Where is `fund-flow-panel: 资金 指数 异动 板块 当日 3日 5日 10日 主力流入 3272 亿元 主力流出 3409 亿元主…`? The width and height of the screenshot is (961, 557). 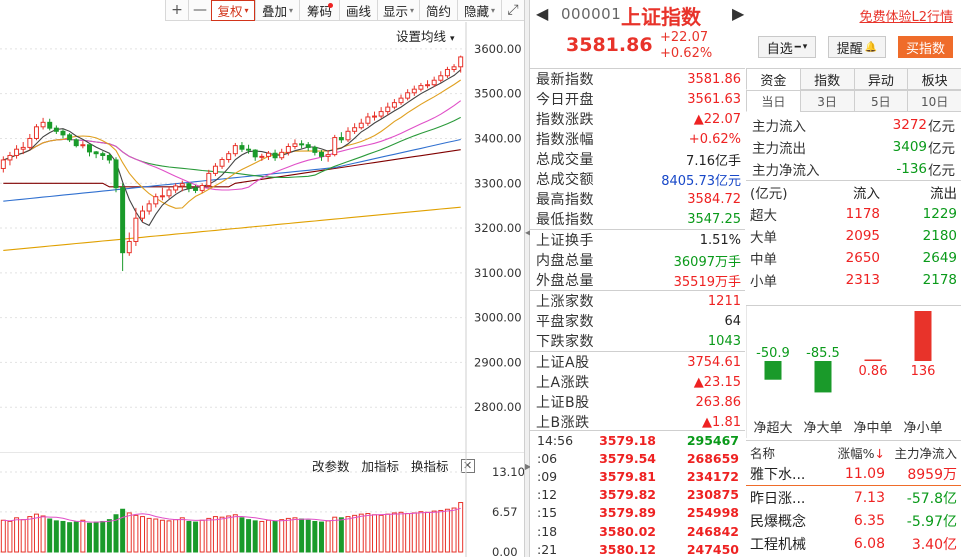 fund-flow-panel: 资金 指数 异动 板块 当日 3日 5日 10日 主力流入 3272 亿元 主力流出 3409 亿元主… is located at coordinates (853, 179).